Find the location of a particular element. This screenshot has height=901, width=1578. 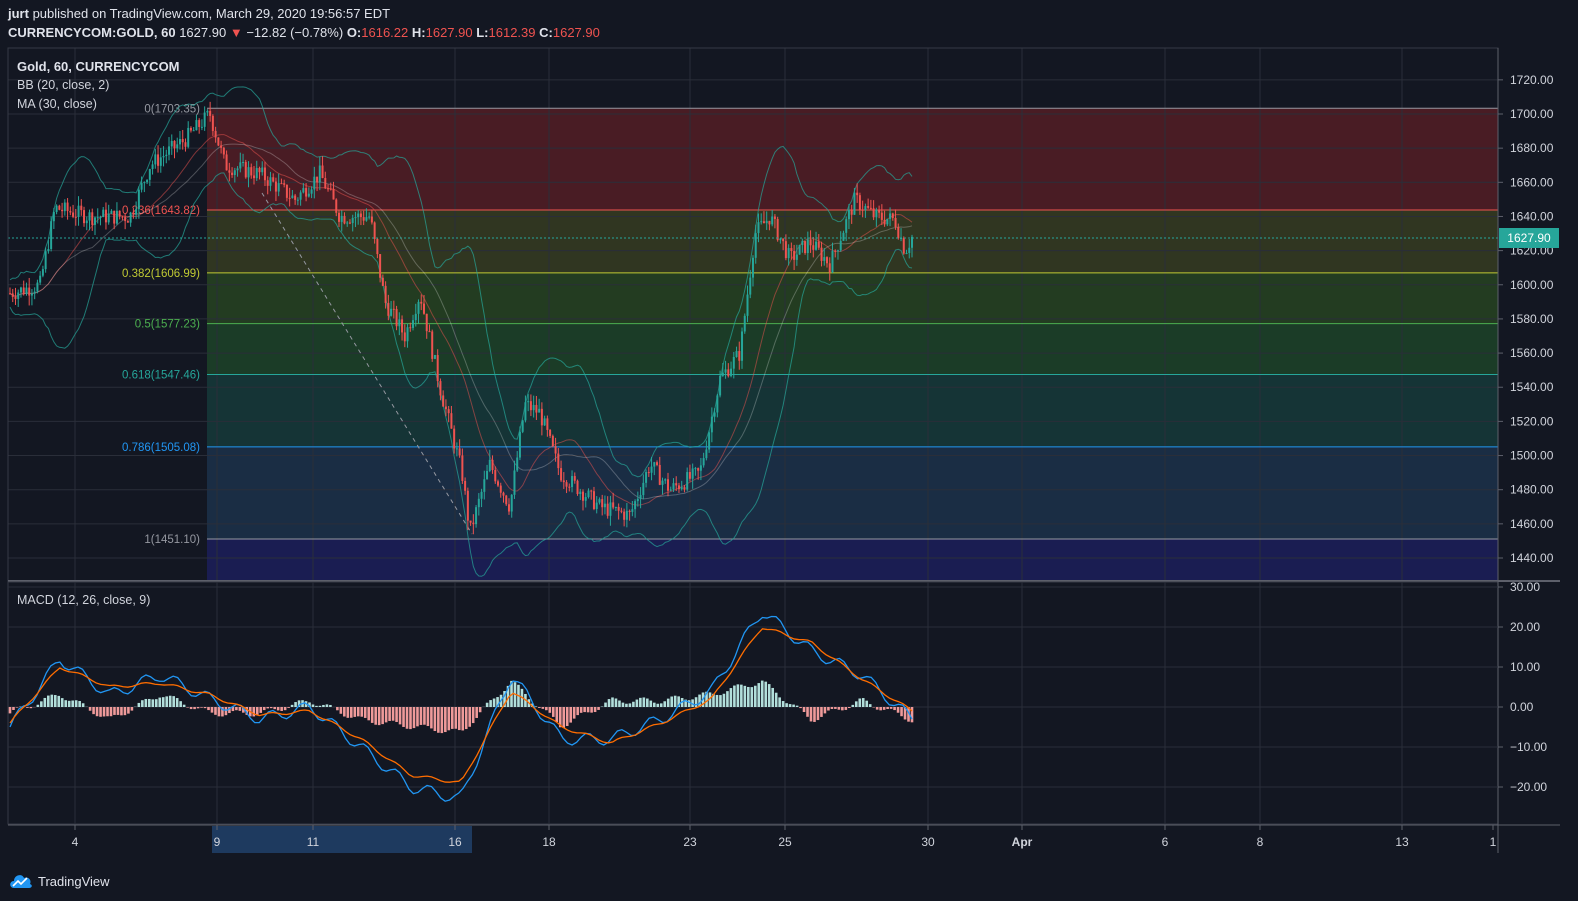

time-axis-label: 18 is located at coordinates (549, 842).